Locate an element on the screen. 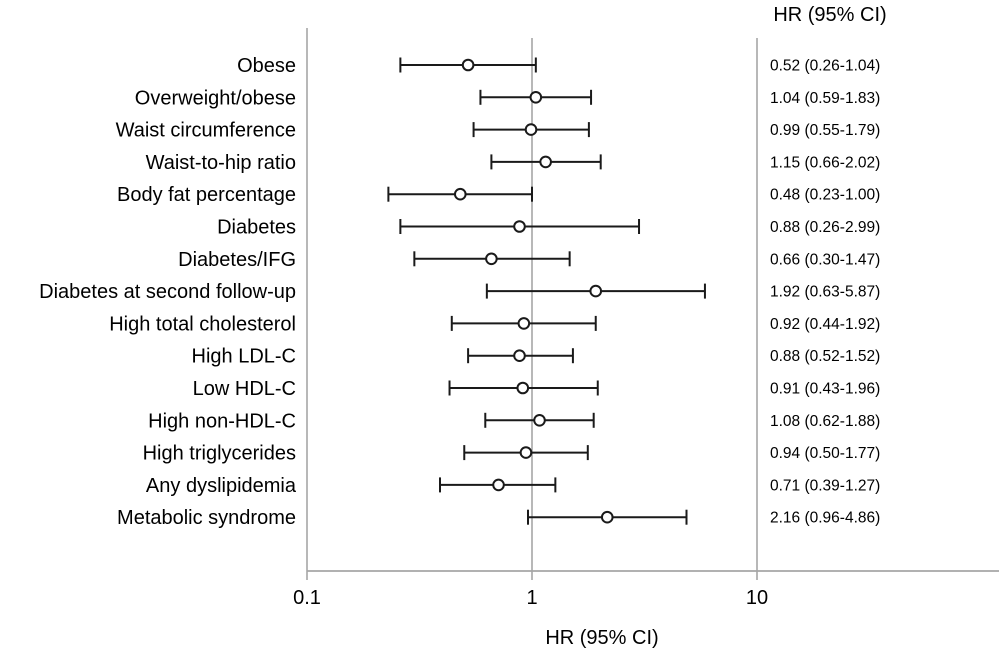 This screenshot has height=656, width=1000. forest-row: Waist circumference 0.99 (0.55-1.79) is located at coordinates (498, 131).